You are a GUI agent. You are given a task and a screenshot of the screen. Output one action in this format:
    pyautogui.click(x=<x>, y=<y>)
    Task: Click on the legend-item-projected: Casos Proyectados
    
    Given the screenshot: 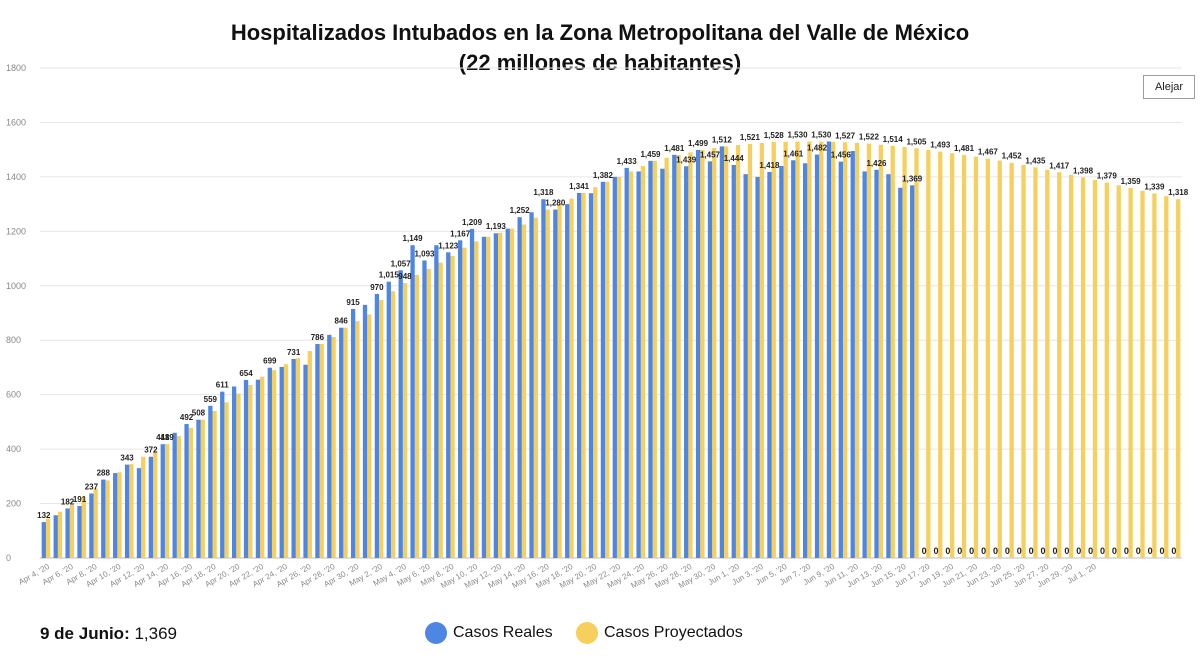 What is the action you would take?
    pyautogui.click(x=659, y=633)
    